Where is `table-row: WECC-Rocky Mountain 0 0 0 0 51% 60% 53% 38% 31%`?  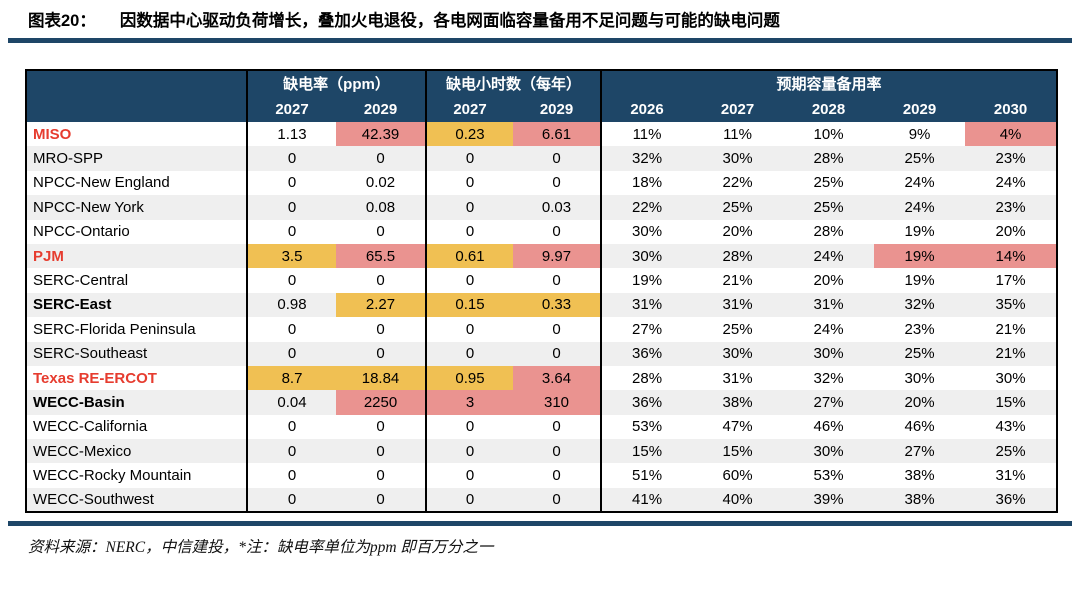 table-row: WECC-Rocky Mountain 0 0 0 0 51% 60% 53% 38% 31% is located at coordinates (541, 475).